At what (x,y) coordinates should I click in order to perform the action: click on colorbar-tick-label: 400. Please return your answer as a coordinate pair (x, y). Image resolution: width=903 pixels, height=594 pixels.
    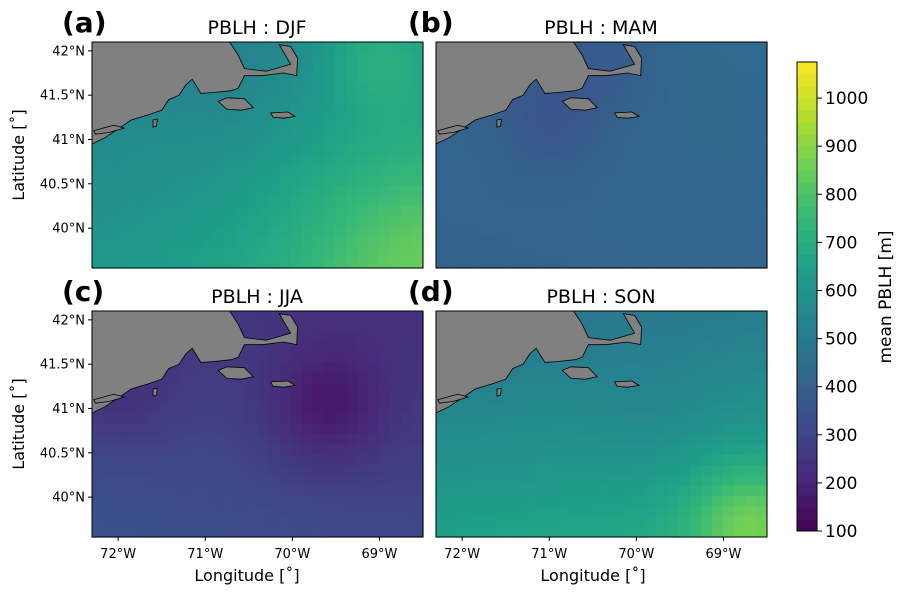
    Looking at the image, I should click on (841, 388).